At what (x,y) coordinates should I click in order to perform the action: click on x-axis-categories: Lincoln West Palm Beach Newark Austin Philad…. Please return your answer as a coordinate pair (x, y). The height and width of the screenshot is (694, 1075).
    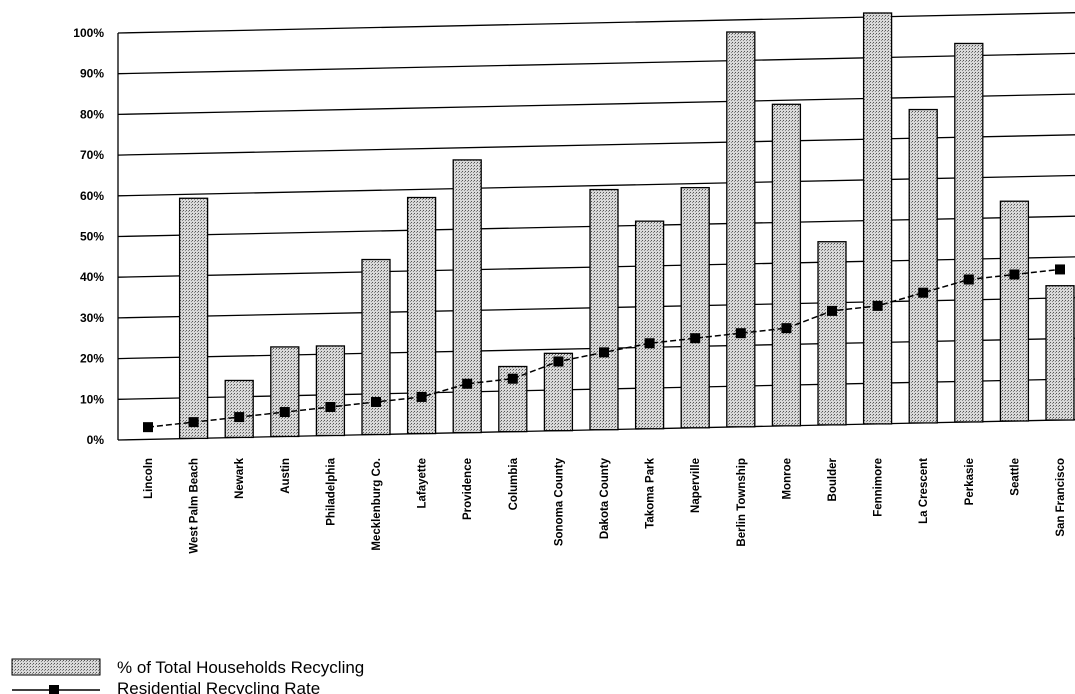
    Looking at the image, I should click on (605, 505).